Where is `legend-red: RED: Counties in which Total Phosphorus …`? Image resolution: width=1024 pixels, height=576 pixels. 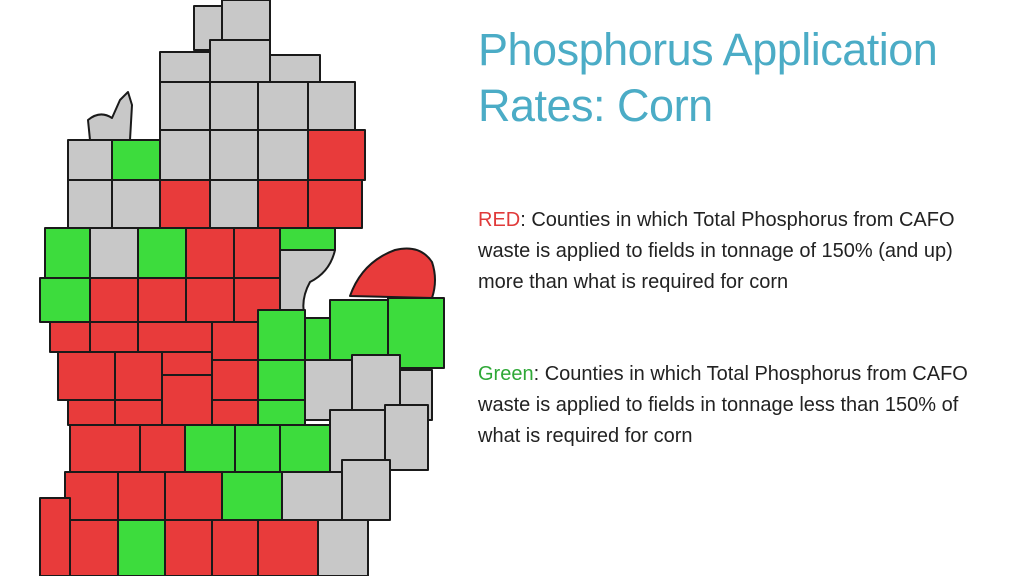
legend-red: RED: Counties in which Total Phosphorus … is located at coordinates (738, 251).